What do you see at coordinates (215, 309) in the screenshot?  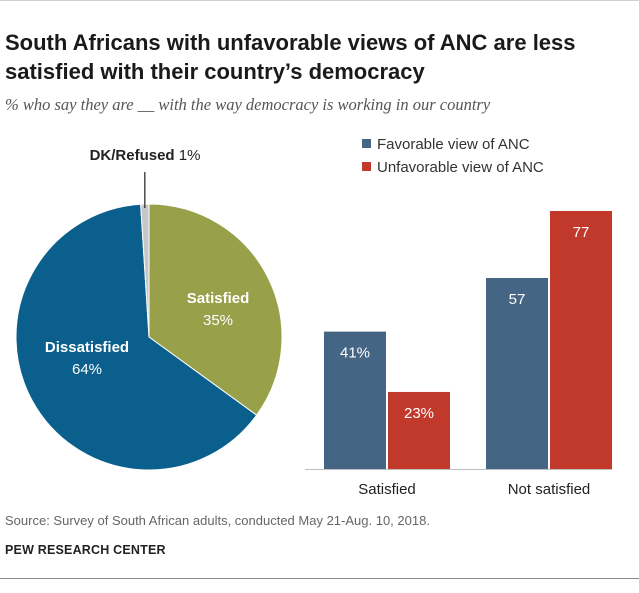 I see `pie-slice-satisfied` at bounding box center [215, 309].